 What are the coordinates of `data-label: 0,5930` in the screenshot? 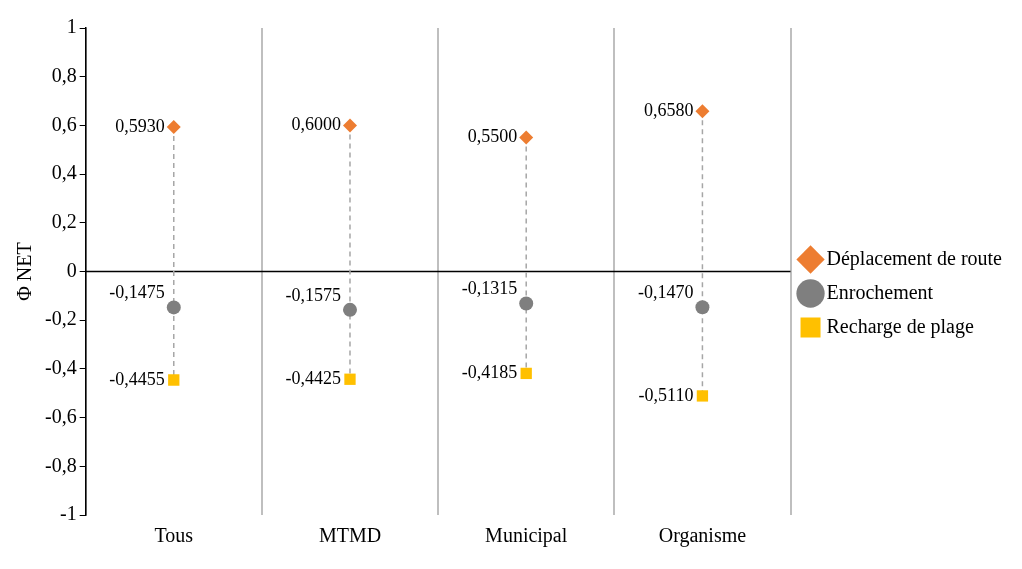 It's located at (140, 125).